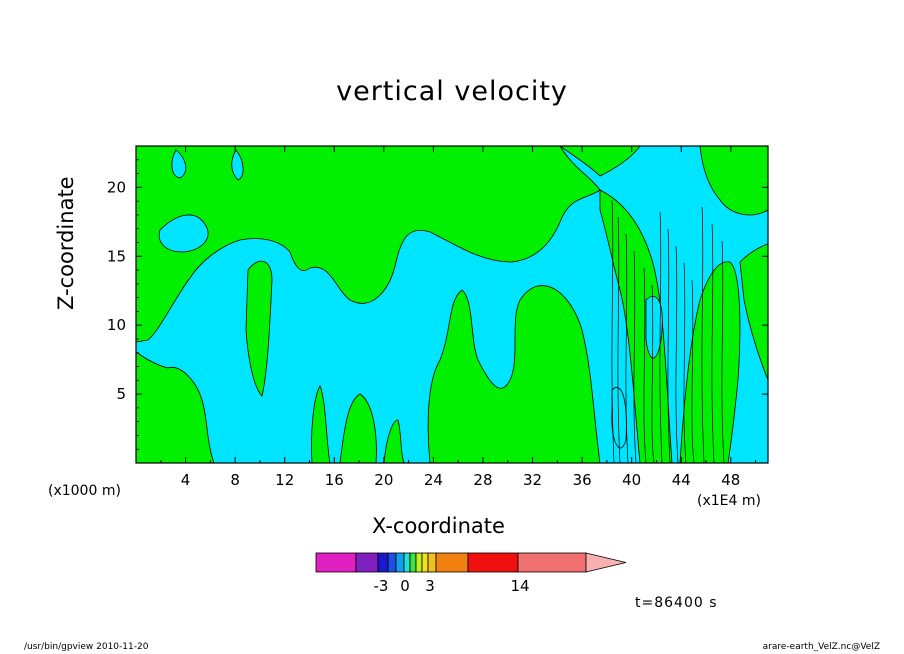 The height and width of the screenshot is (654, 904). I want to click on colorbar-tick-label: 0, so click(405, 586).